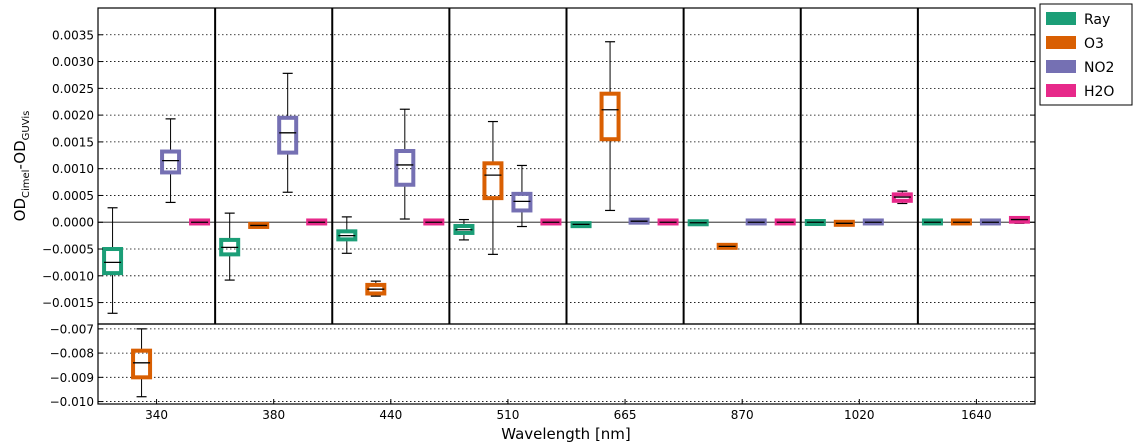 The height and width of the screenshot is (445, 1134). What do you see at coordinates (273, 415) in the screenshot?
I see `xtick-label: 380` at bounding box center [273, 415].